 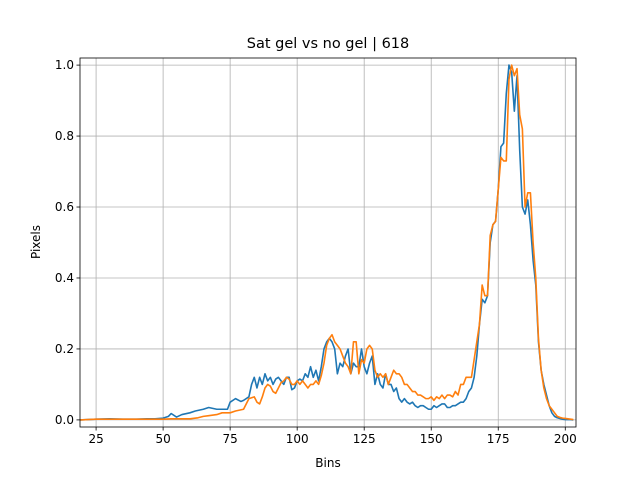 What do you see at coordinates (64, 420) in the screenshot?
I see `y-tick-label: 0.0` at bounding box center [64, 420].